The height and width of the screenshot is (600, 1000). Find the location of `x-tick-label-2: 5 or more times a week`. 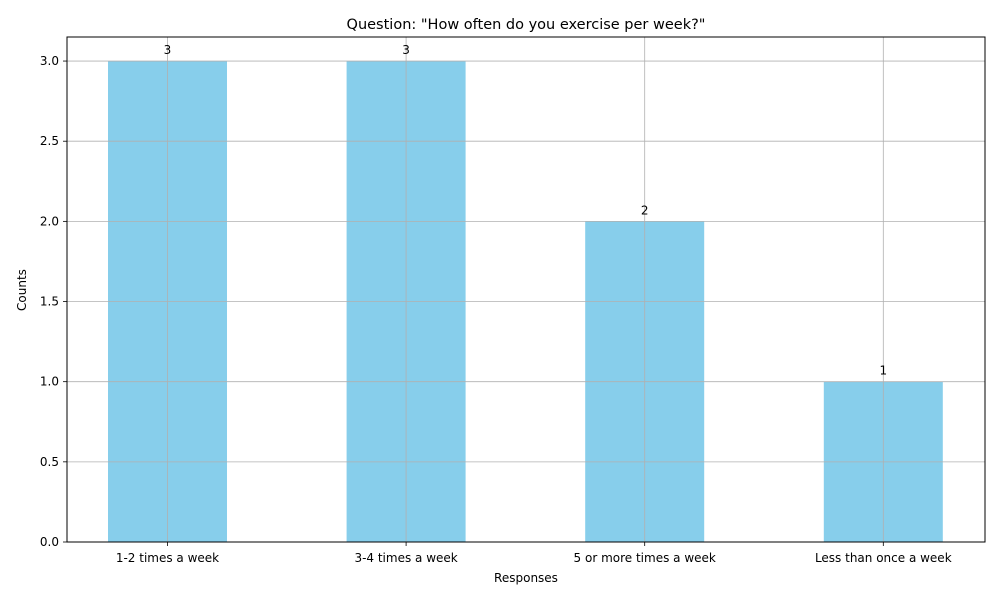

x-tick-label-2: 5 or more times a week is located at coordinates (645, 558).